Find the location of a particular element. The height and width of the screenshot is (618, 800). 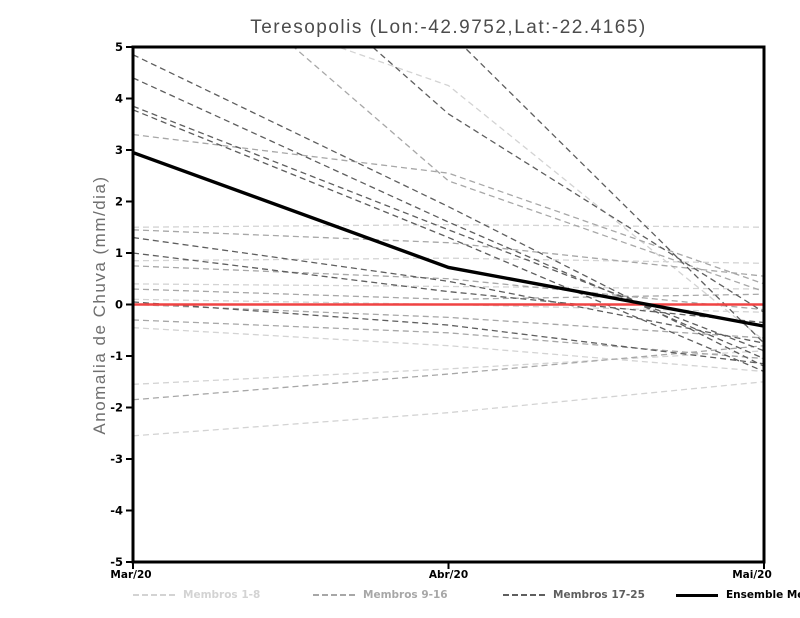

y-tick-label: -1 is located at coordinates (116, 356).